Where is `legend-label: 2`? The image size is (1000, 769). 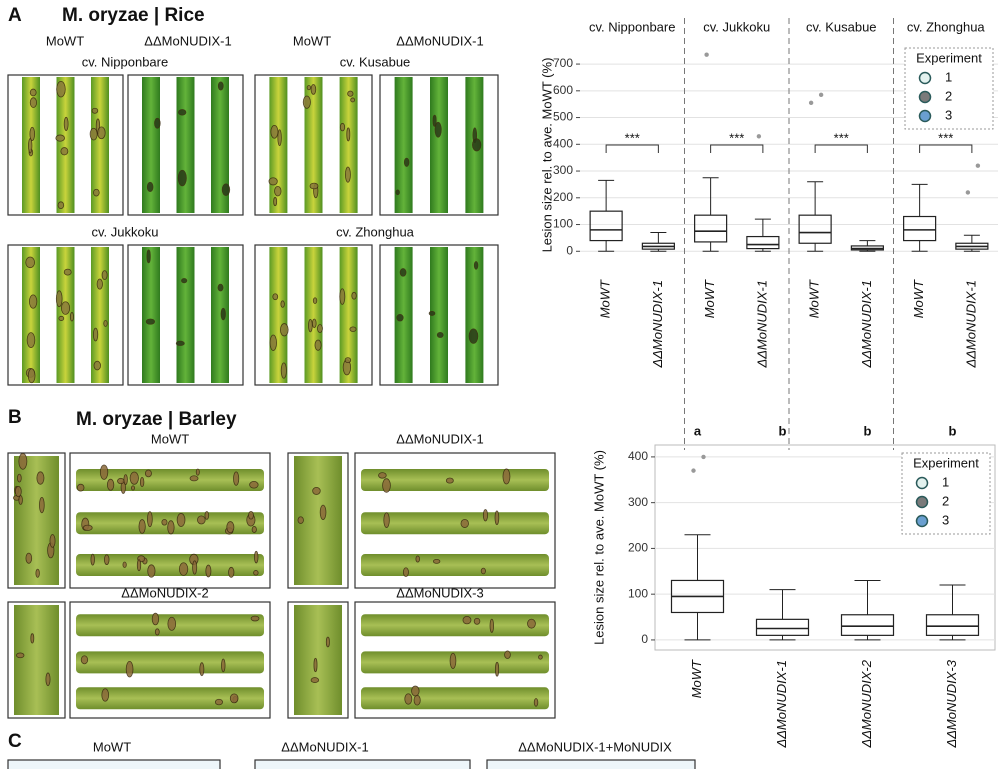 legend-label: 2 is located at coordinates (945, 500).